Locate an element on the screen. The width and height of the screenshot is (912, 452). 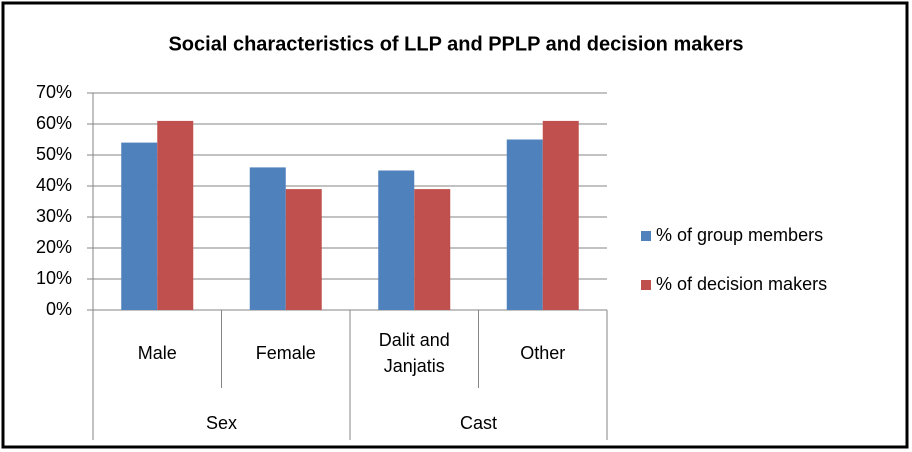
y-tick-label: 20% is located at coordinates (54, 247).